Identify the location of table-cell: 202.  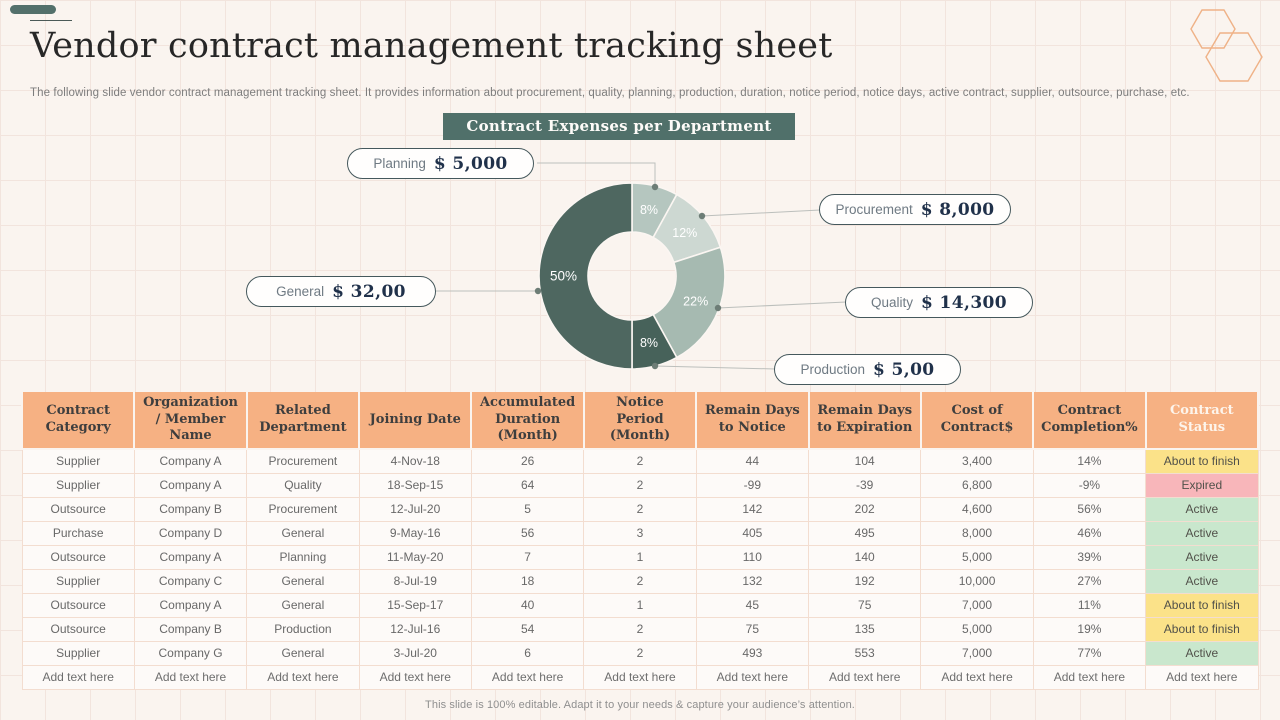
(865, 509).